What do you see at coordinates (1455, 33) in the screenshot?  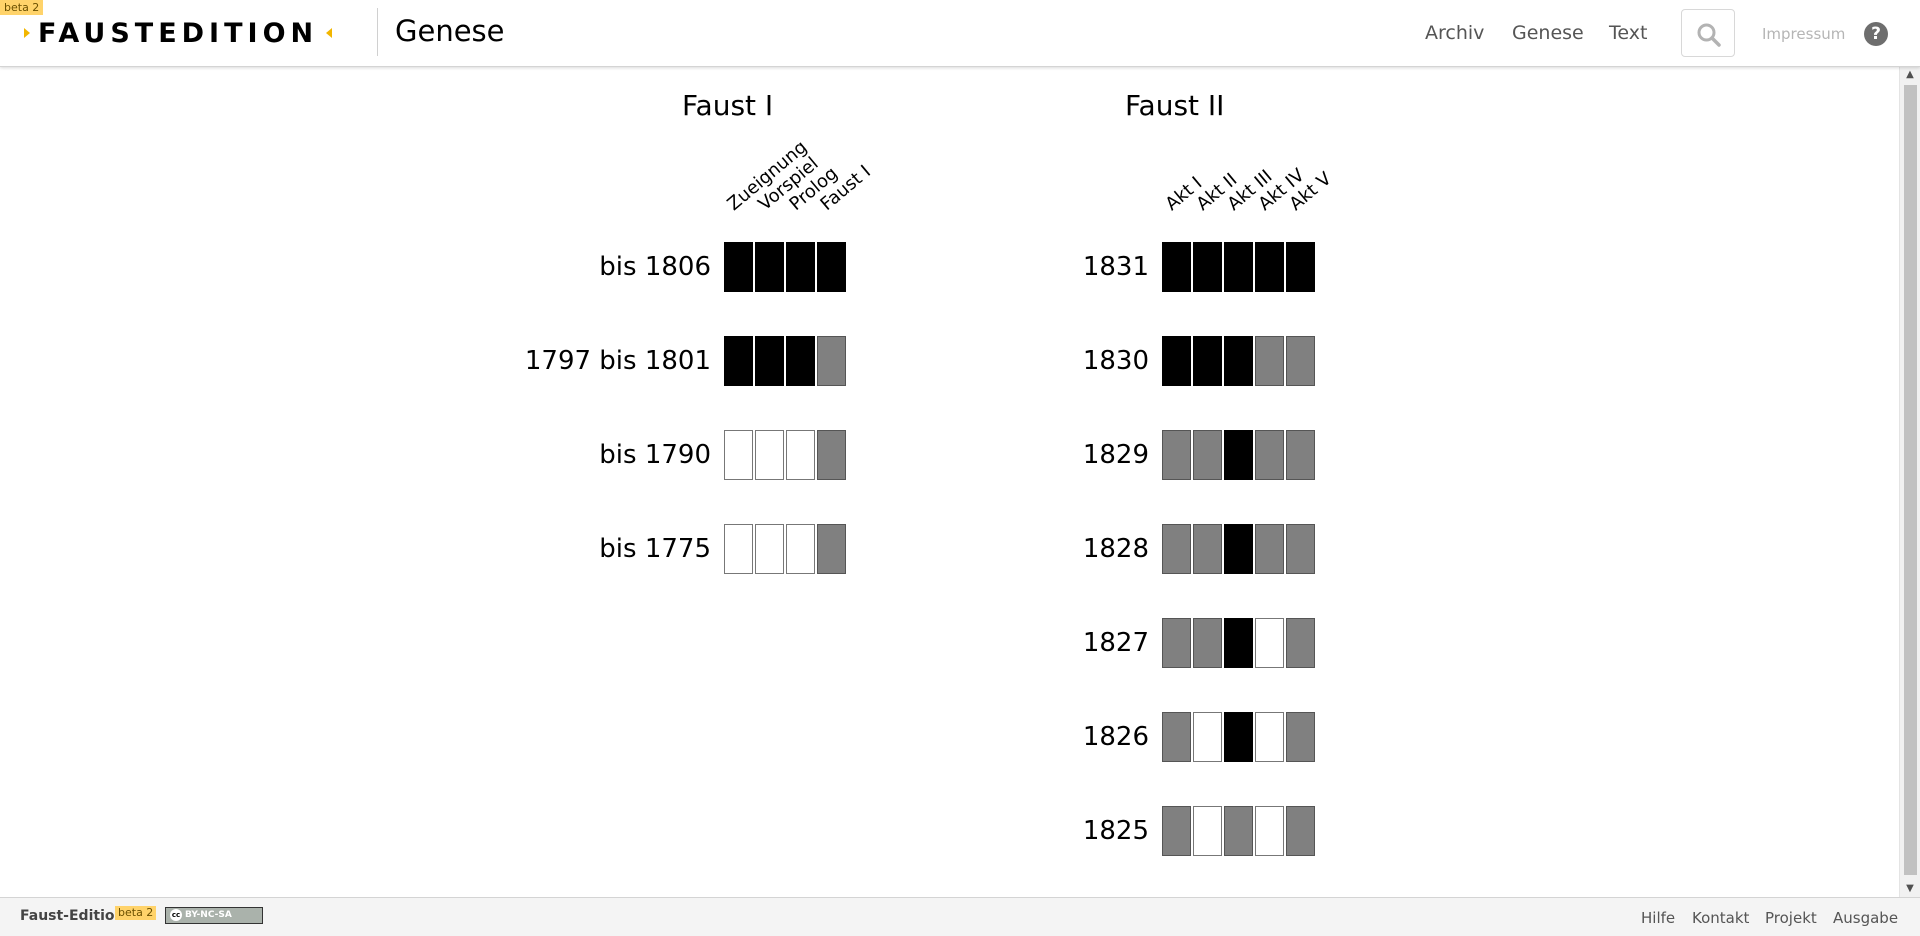 I see `nav-archiv-link: Archiv` at bounding box center [1455, 33].